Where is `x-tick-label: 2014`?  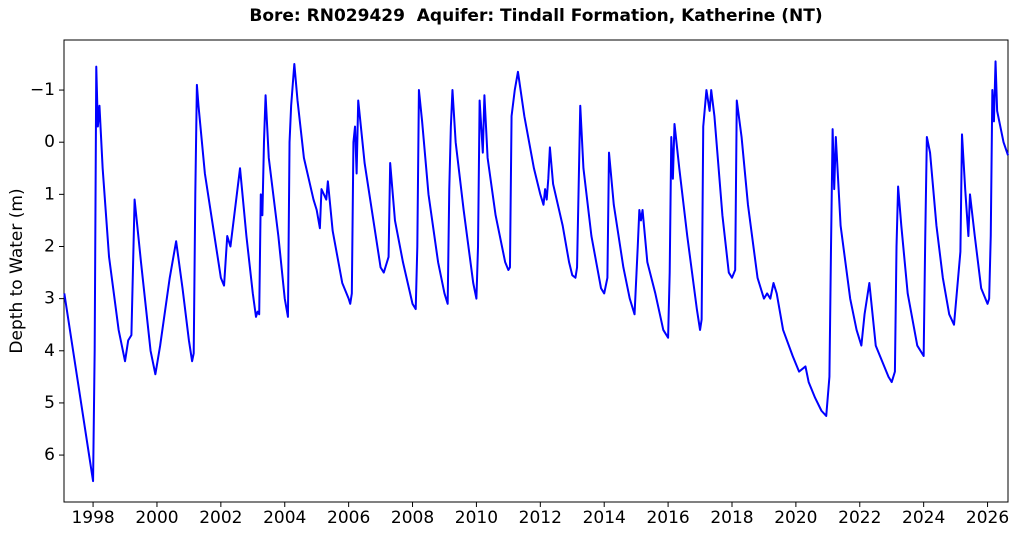 x-tick-label: 2014 is located at coordinates (604, 518).